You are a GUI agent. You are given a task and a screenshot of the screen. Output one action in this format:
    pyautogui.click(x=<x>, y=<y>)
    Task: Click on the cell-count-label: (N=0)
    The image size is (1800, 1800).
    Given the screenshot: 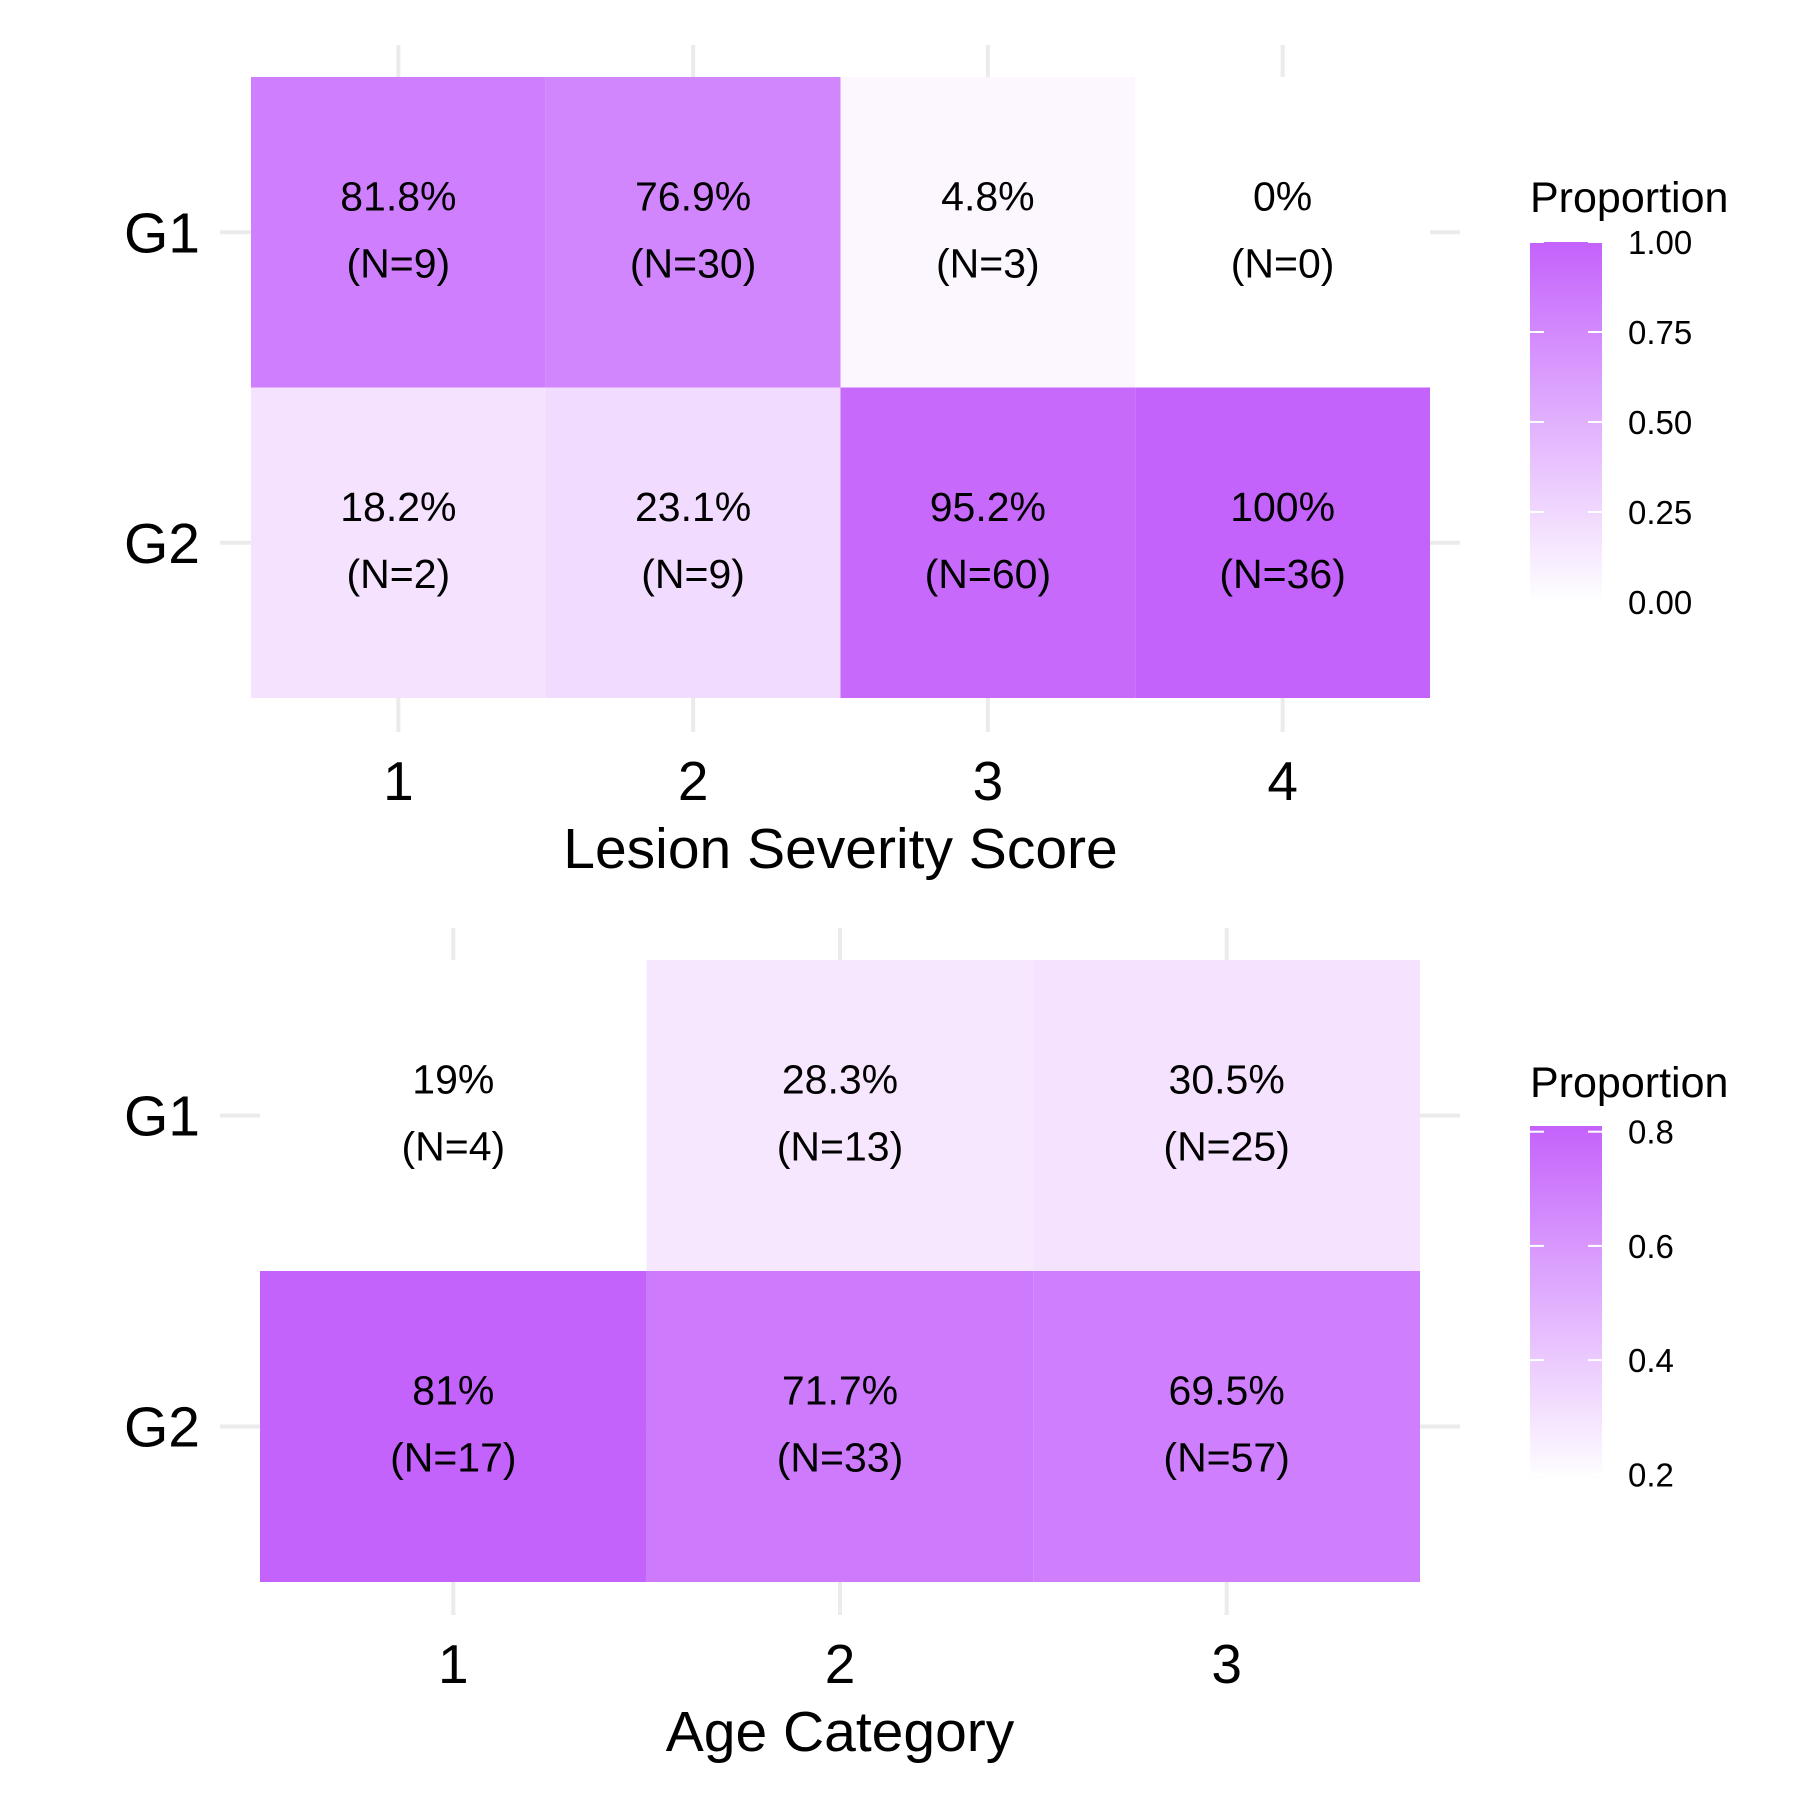 What is the action you would take?
    pyautogui.click(x=1283, y=263)
    